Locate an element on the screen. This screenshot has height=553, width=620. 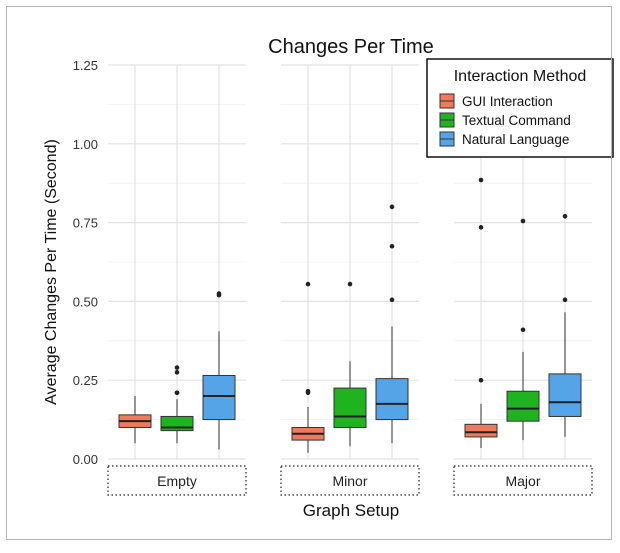
y-tick-label: 0.75 is located at coordinates (85, 223).